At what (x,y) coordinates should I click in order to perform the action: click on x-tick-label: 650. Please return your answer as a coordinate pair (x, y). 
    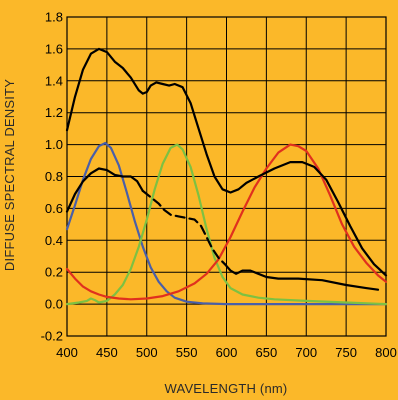
    Looking at the image, I should click on (267, 352).